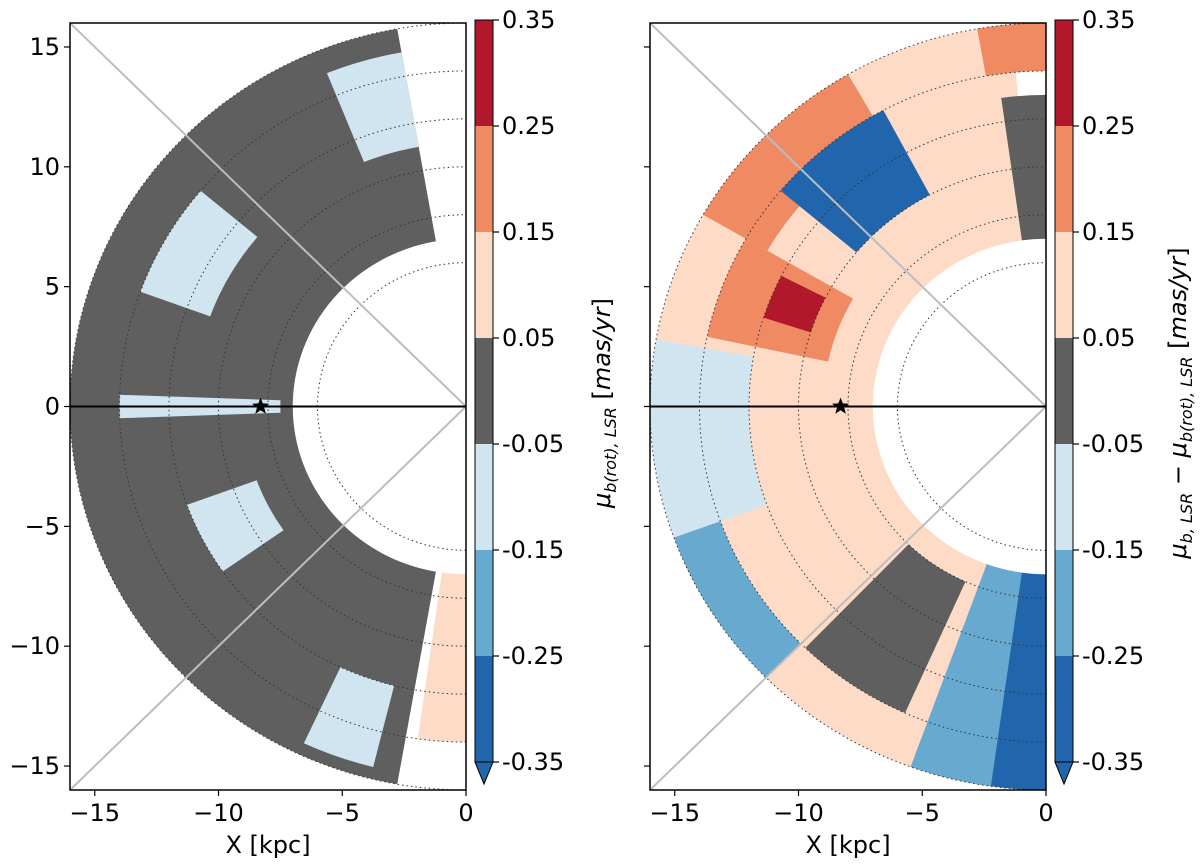  I want to click on left-sun-star-marker, so click(261, 405).